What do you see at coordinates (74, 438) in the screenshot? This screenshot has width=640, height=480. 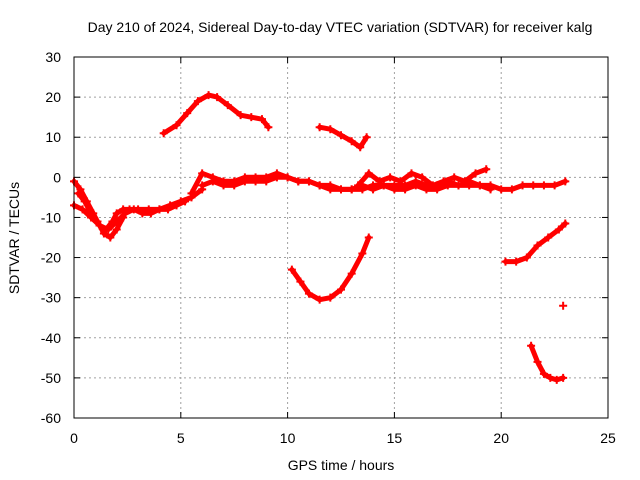 I see `x-tick-label: 0` at bounding box center [74, 438].